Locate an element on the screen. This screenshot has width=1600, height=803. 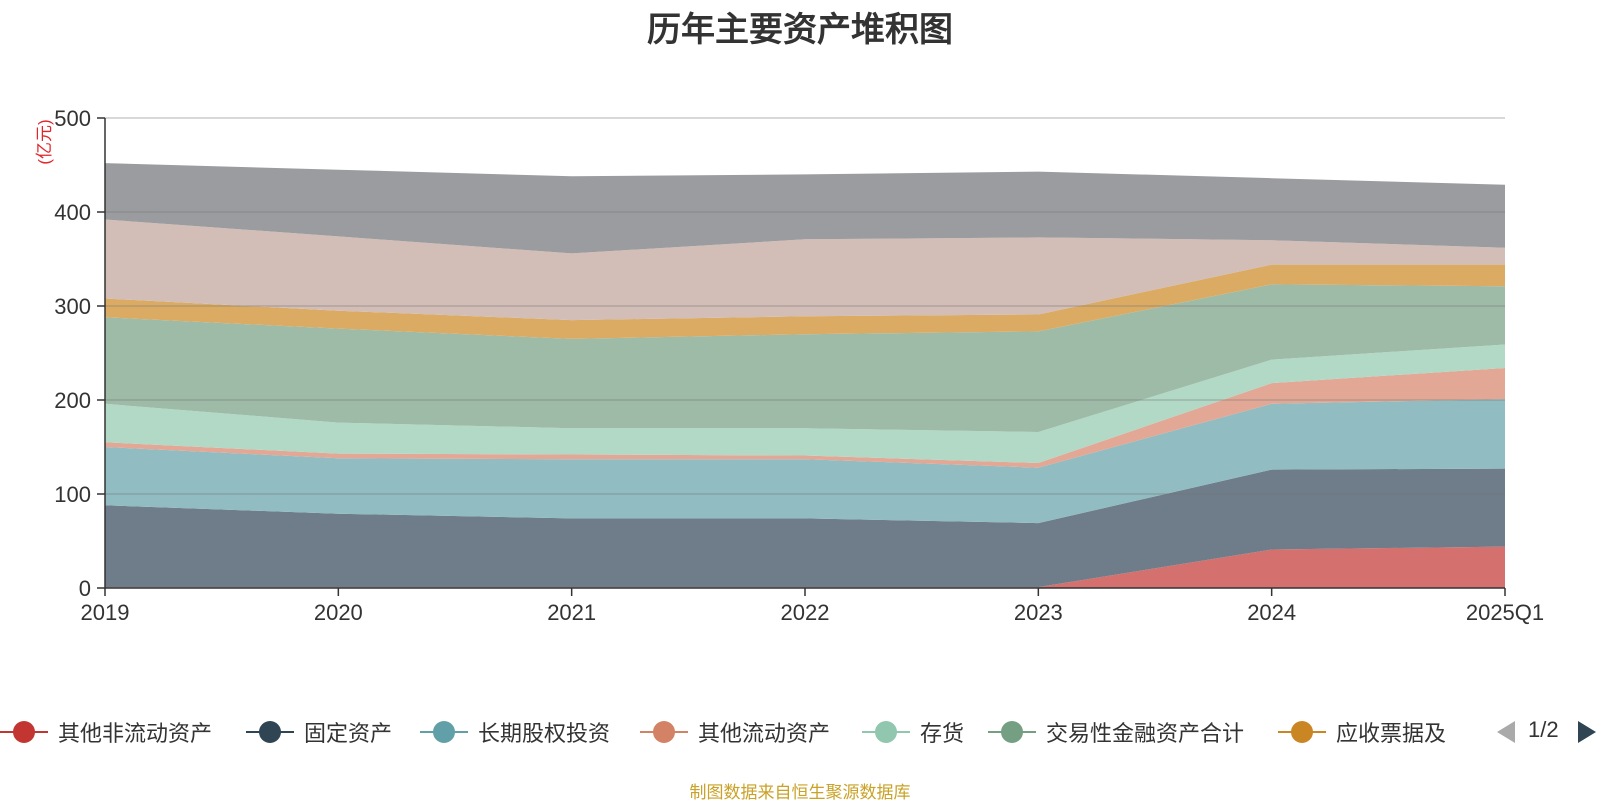
legend-item-5: 交易性金融资产合计 is located at coordinates (1116, 732).